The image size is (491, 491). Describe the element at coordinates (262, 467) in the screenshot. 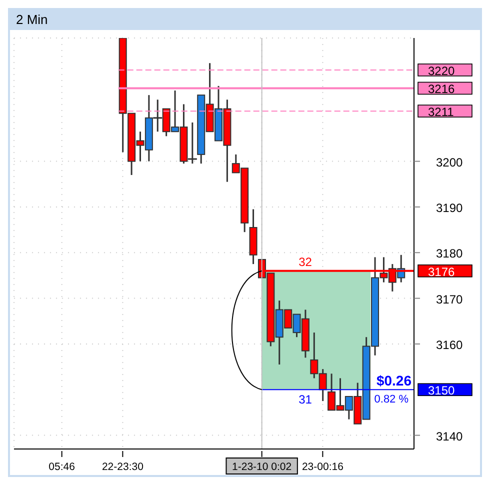

I see `x-tick-label: 1-23-10 0:02` at that location.